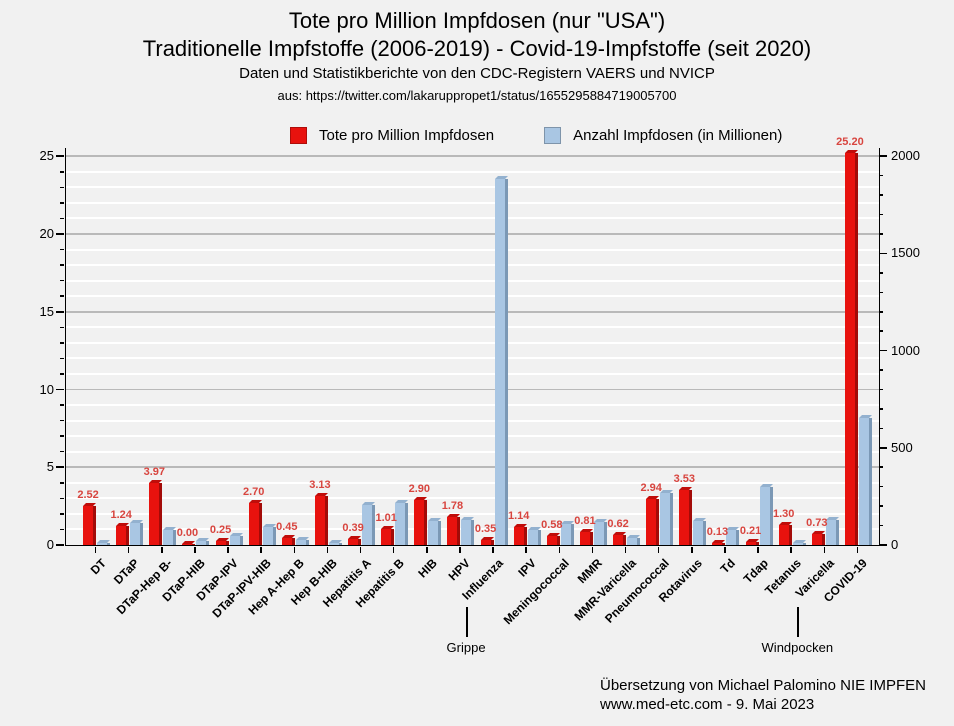 This screenshot has width=954, height=726. Describe the element at coordinates (585, 521) in the screenshot. I see `value-label-MMR: 0.81` at that location.